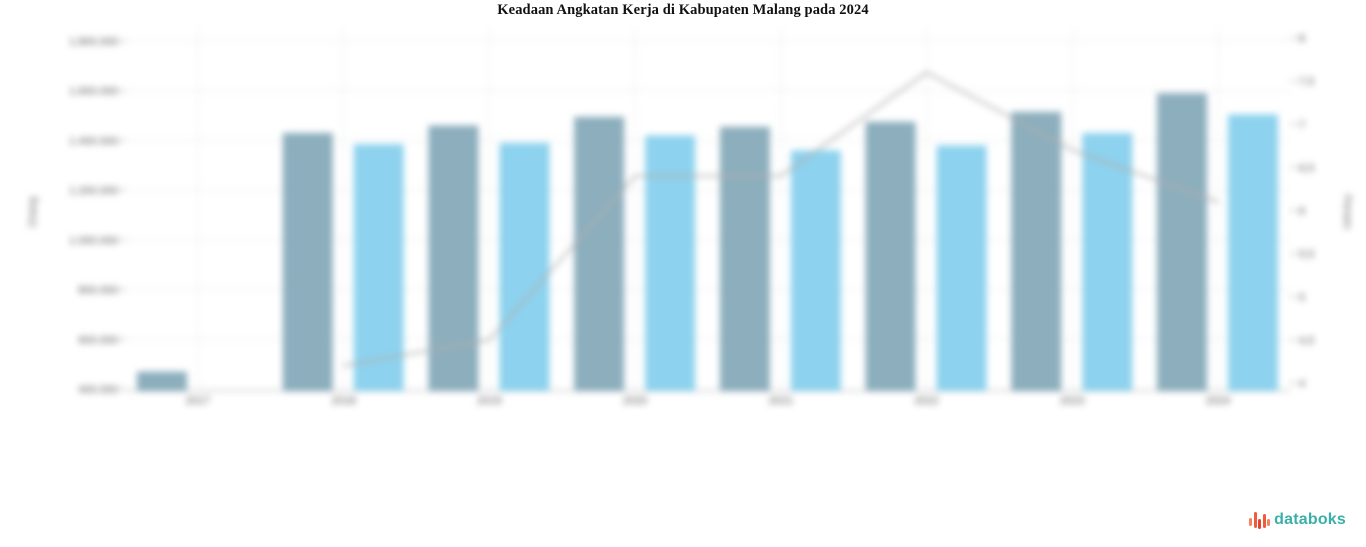 Image resolution: width=1366 pixels, height=547 pixels. I want to click on bar-light-2024, so click(1252, 252).